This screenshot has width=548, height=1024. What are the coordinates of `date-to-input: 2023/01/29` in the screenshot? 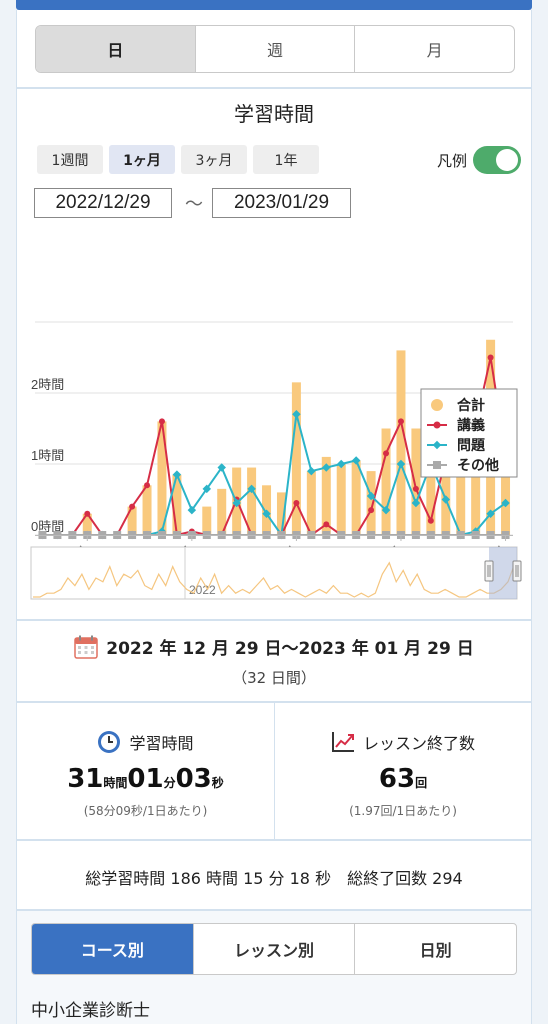 It's located at (281, 203).